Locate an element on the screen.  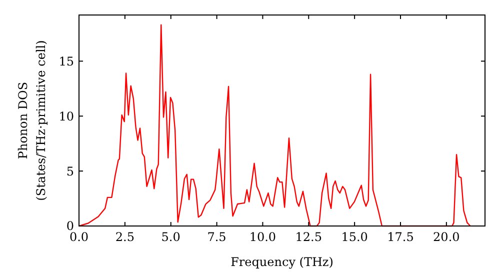
y-axis-title: Phonon DOS (States/THz·primitive cell) is located at coordinates (32, 120).